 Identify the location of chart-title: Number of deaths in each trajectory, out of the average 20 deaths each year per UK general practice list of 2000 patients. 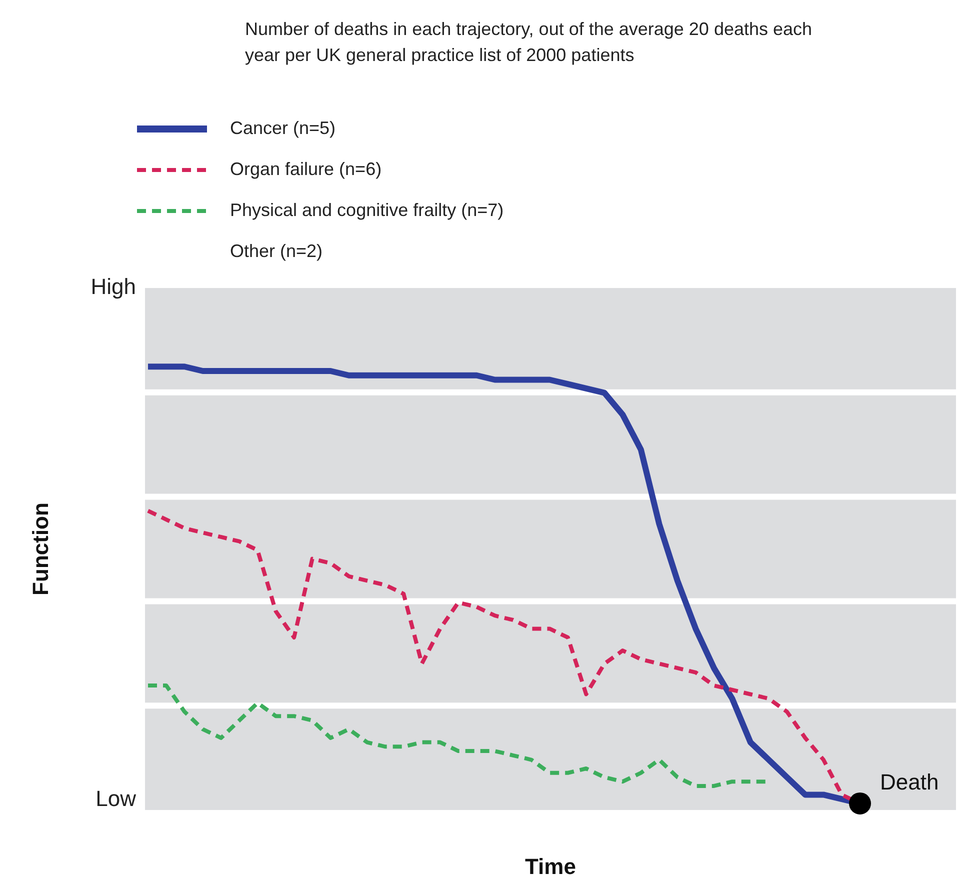
(529, 42).